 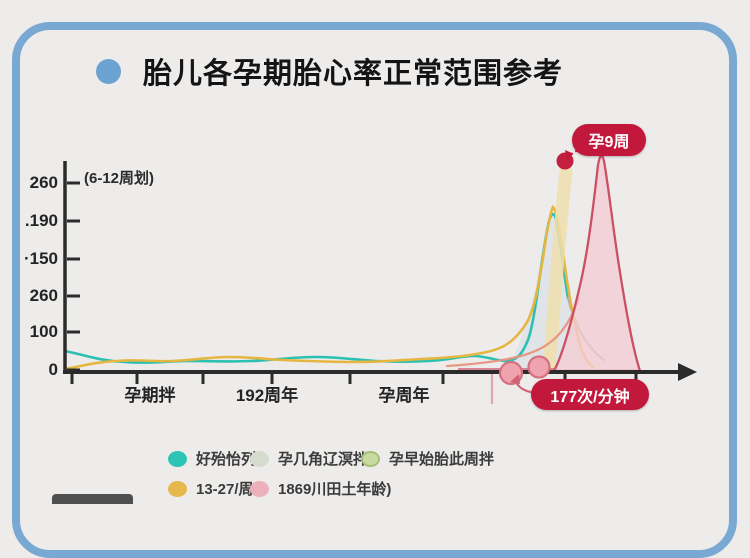 What do you see at coordinates (513, 332) in the screenshot?
I see `salmon-curve` at bounding box center [513, 332].